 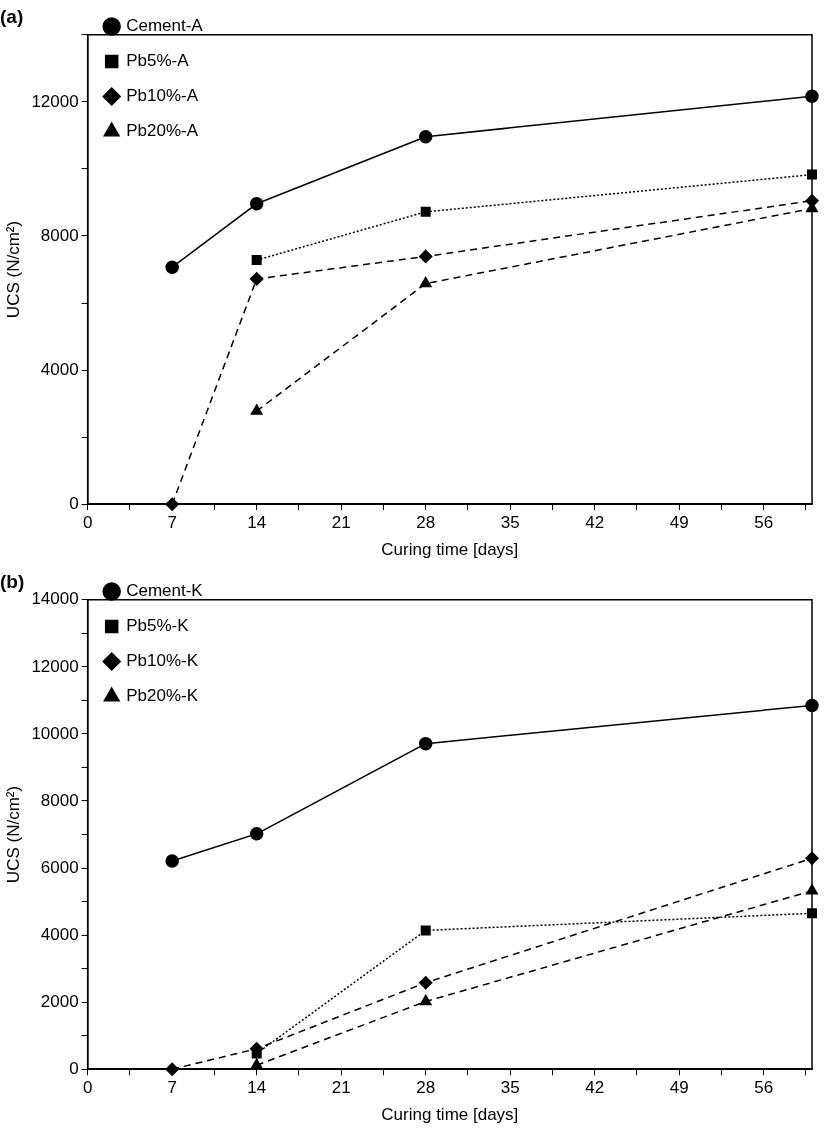 I want to click on chart-title: (b), so click(x=12, y=581).